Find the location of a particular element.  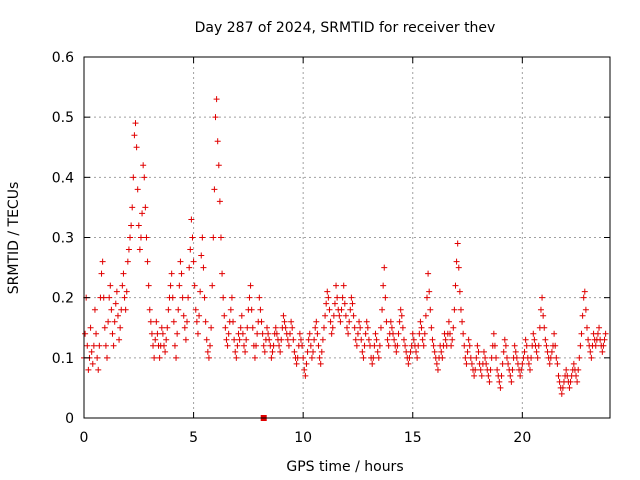

y-axis-label: SRMTID / TECUs is located at coordinates (14, 238).